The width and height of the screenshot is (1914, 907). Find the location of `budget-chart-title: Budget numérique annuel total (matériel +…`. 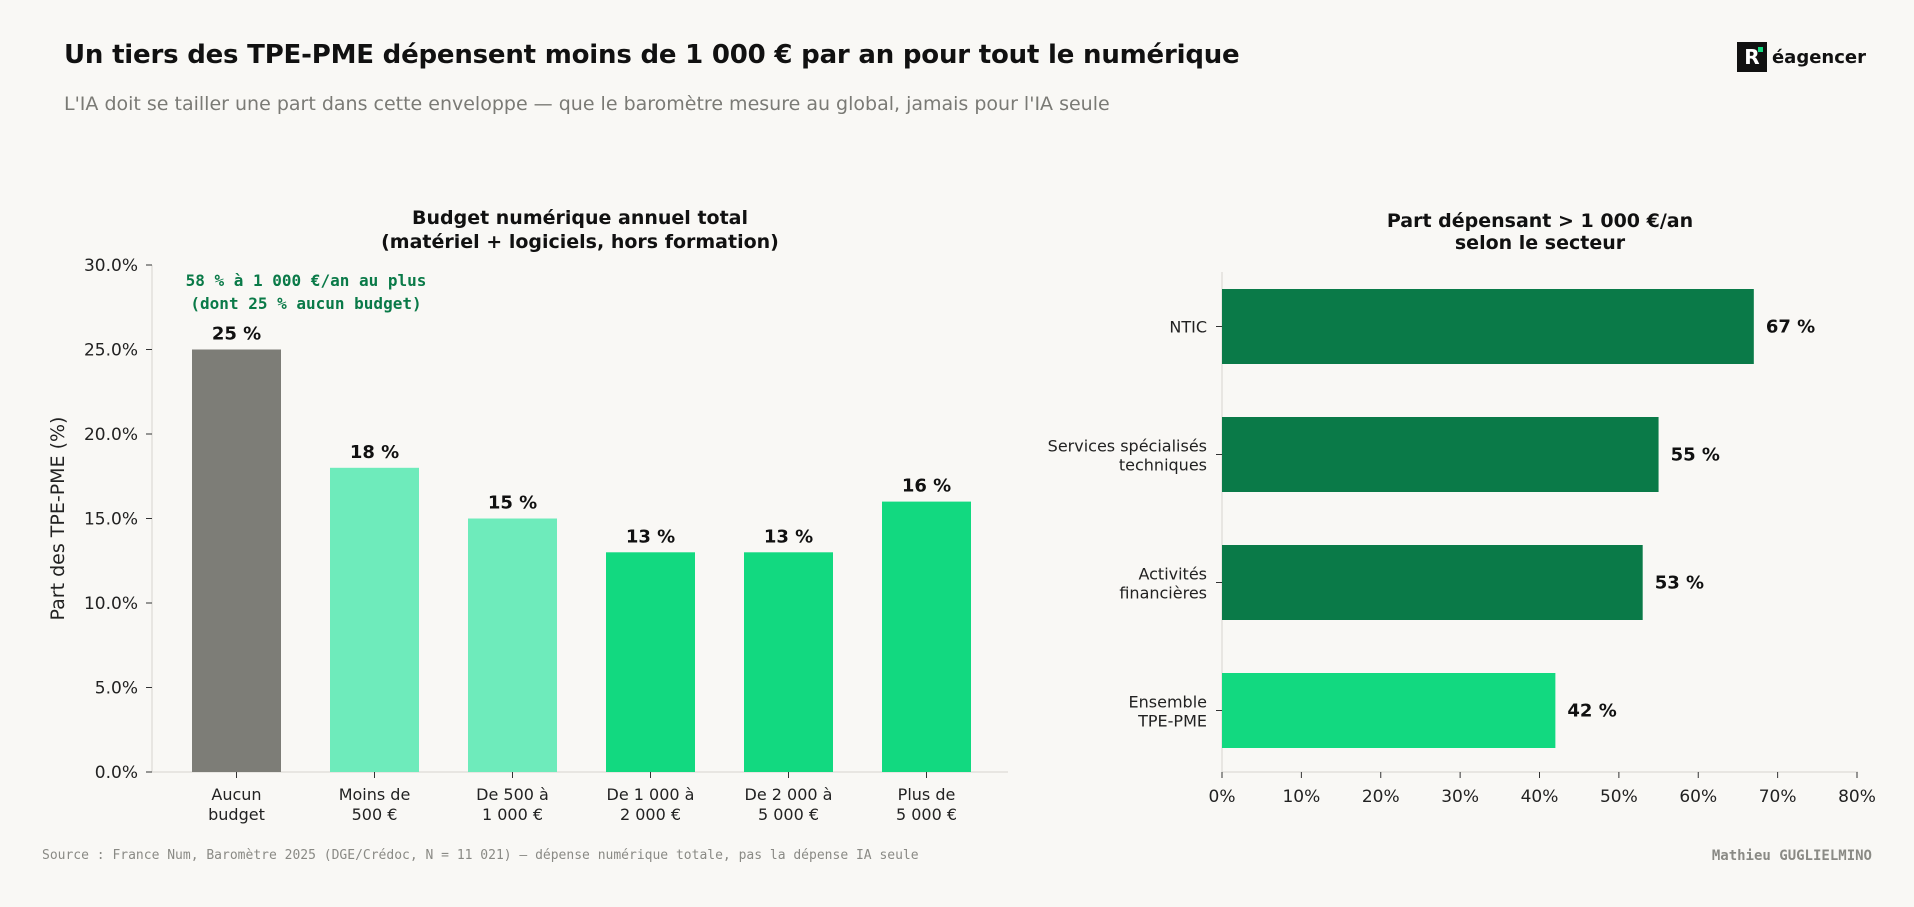

budget-chart-title: Budget numérique annuel total (matériel +… is located at coordinates (580, 230).